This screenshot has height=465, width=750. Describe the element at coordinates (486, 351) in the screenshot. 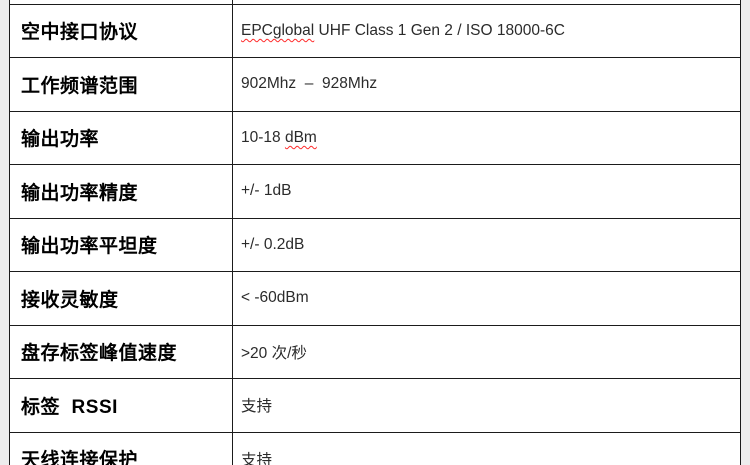

I see `row-value: >20 次/秒` at that location.